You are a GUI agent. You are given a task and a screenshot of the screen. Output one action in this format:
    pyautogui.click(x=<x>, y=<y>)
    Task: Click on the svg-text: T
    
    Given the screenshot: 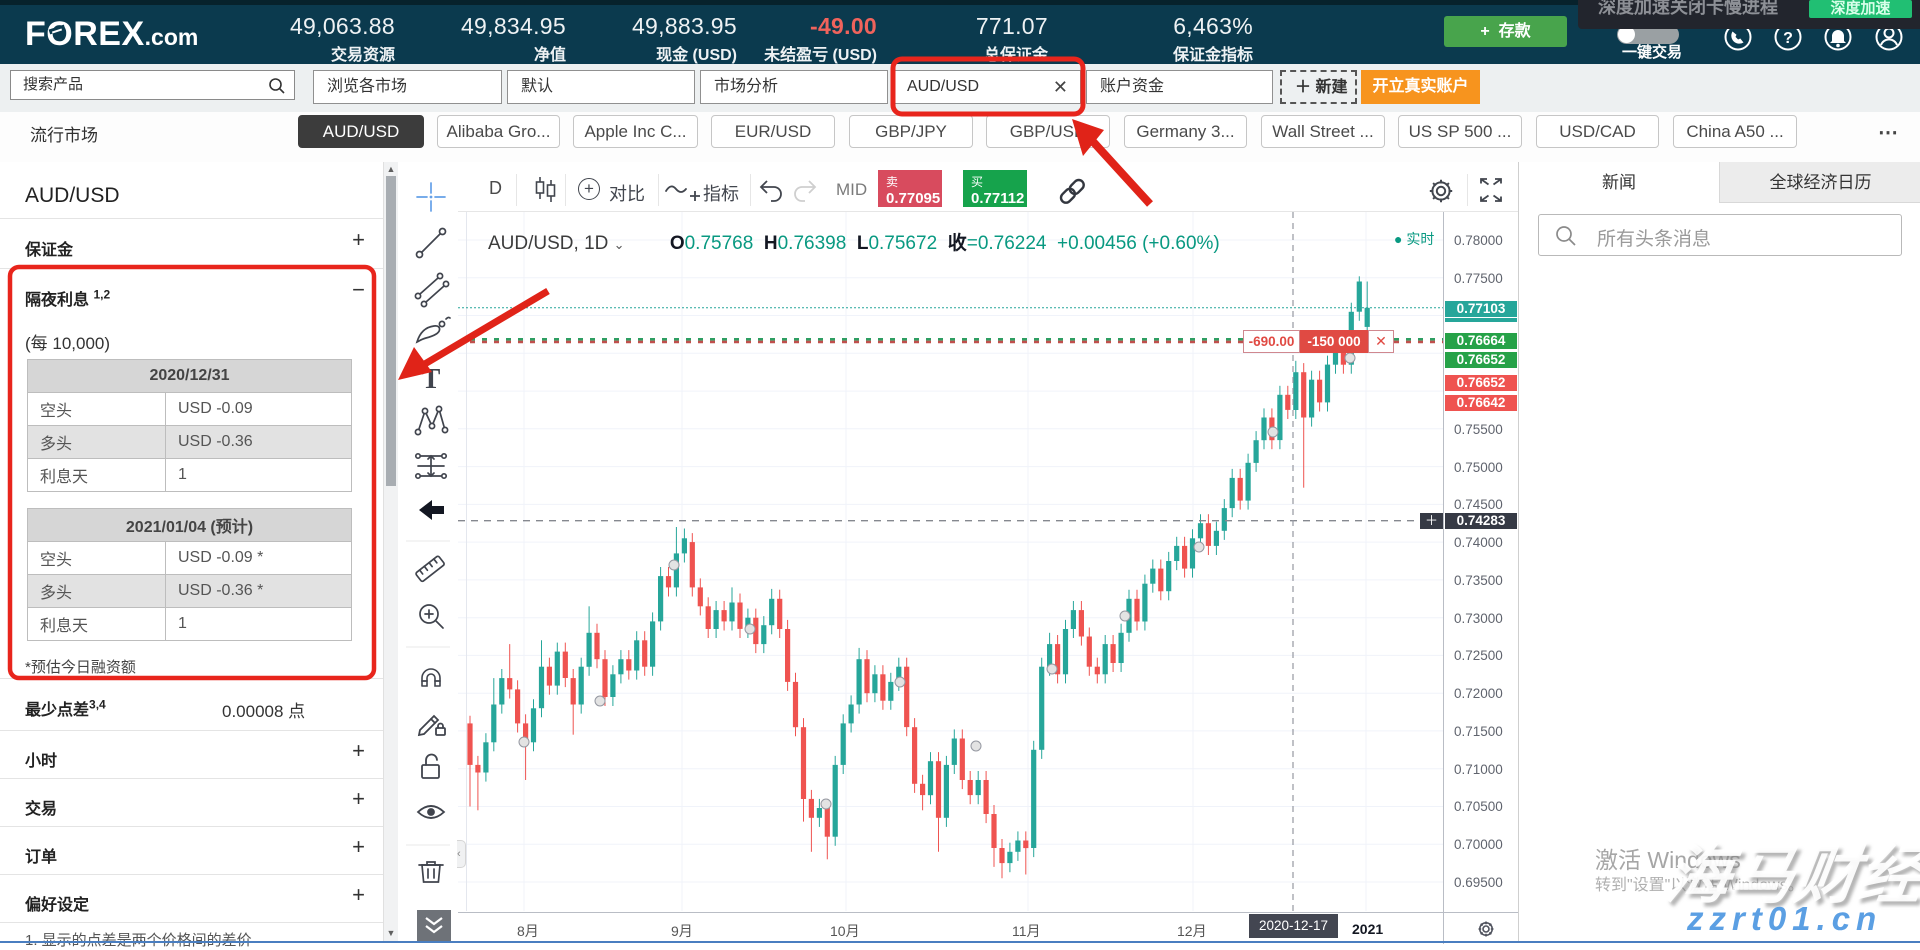 What is the action you would take?
    pyautogui.click(x=431, y=379)
    